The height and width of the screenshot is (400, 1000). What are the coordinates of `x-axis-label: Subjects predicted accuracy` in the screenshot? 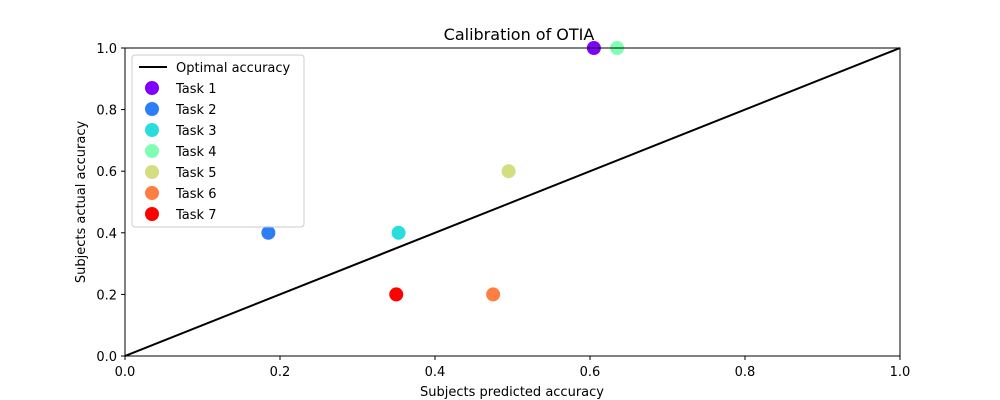 It's located at (512, 392).